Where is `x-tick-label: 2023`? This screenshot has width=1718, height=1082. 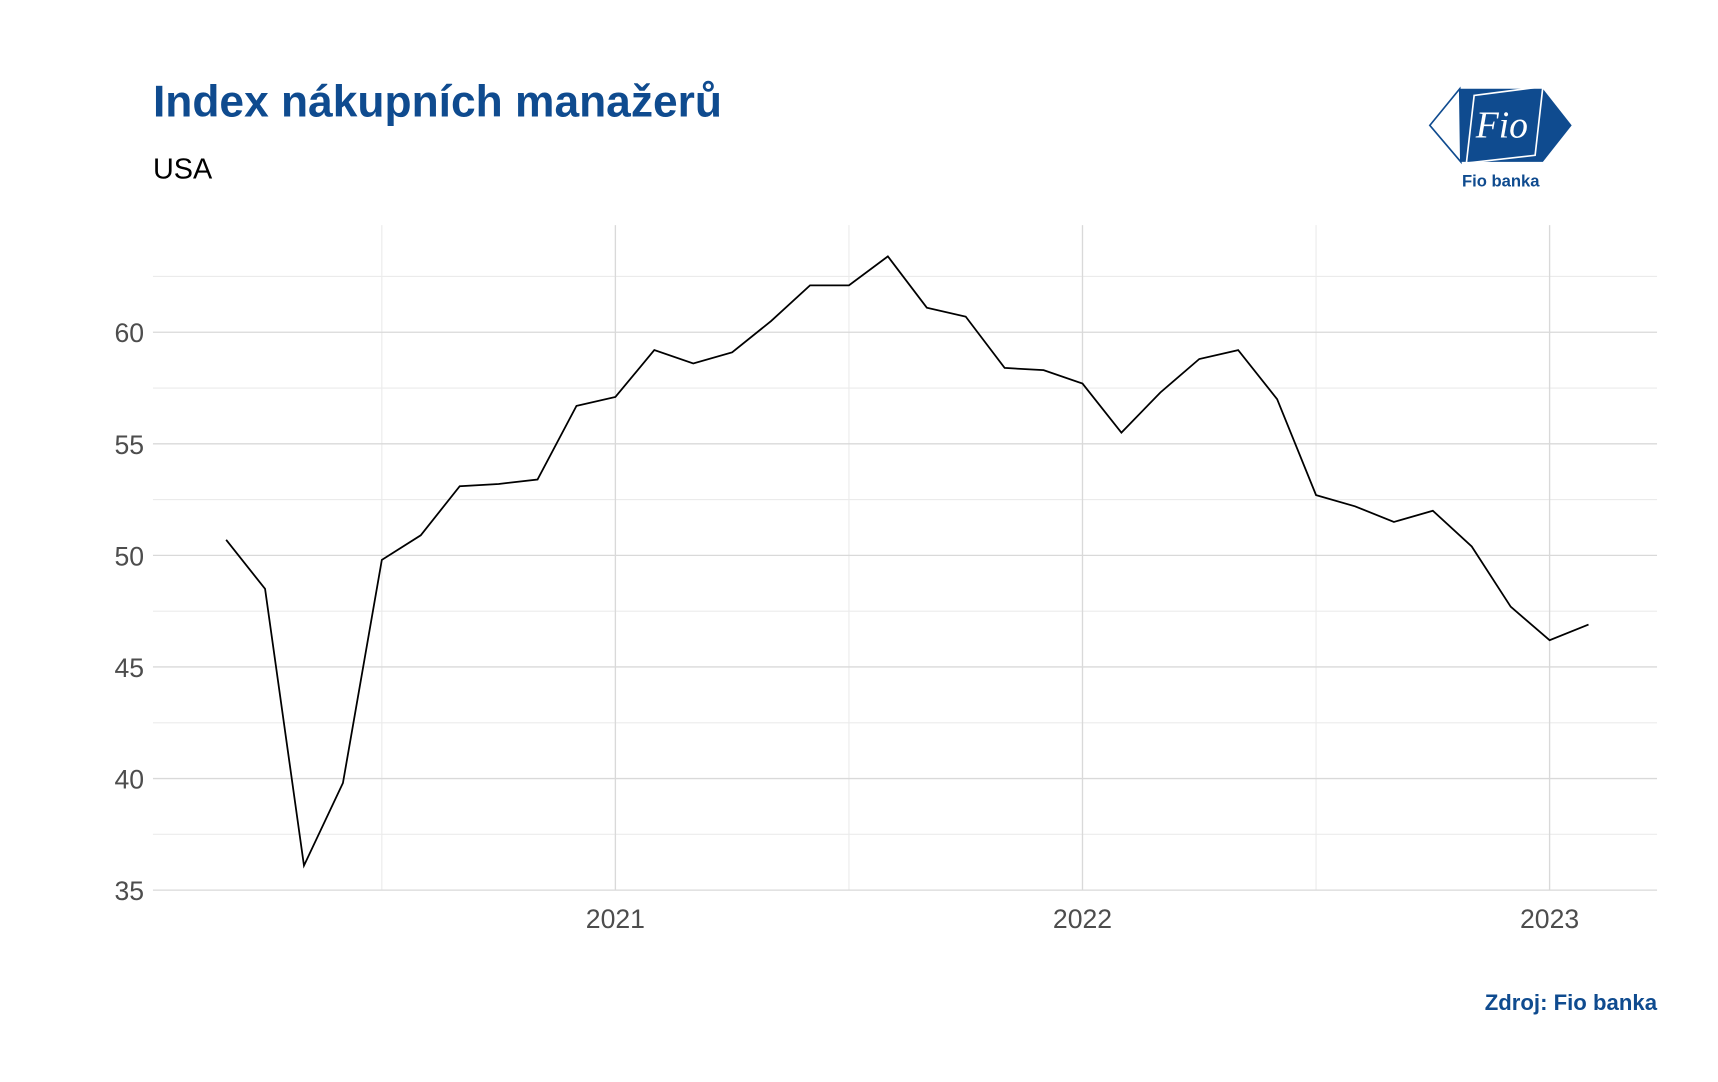 x-tick-label: 2023 is located at coordinates (1549, 919).